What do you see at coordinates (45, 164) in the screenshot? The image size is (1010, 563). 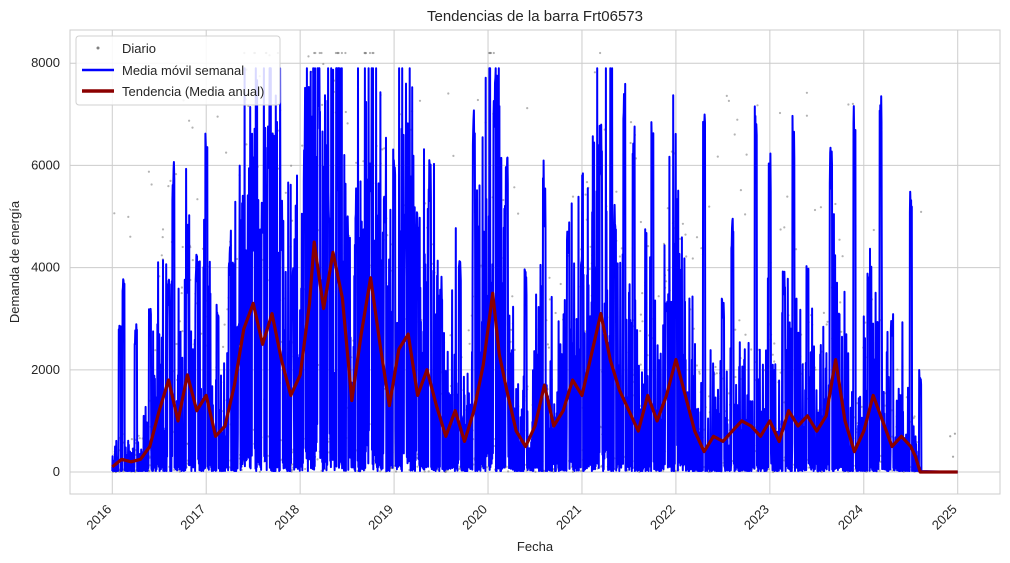 I see `y-tick-label: 6000` at bounding box center [45, 164].